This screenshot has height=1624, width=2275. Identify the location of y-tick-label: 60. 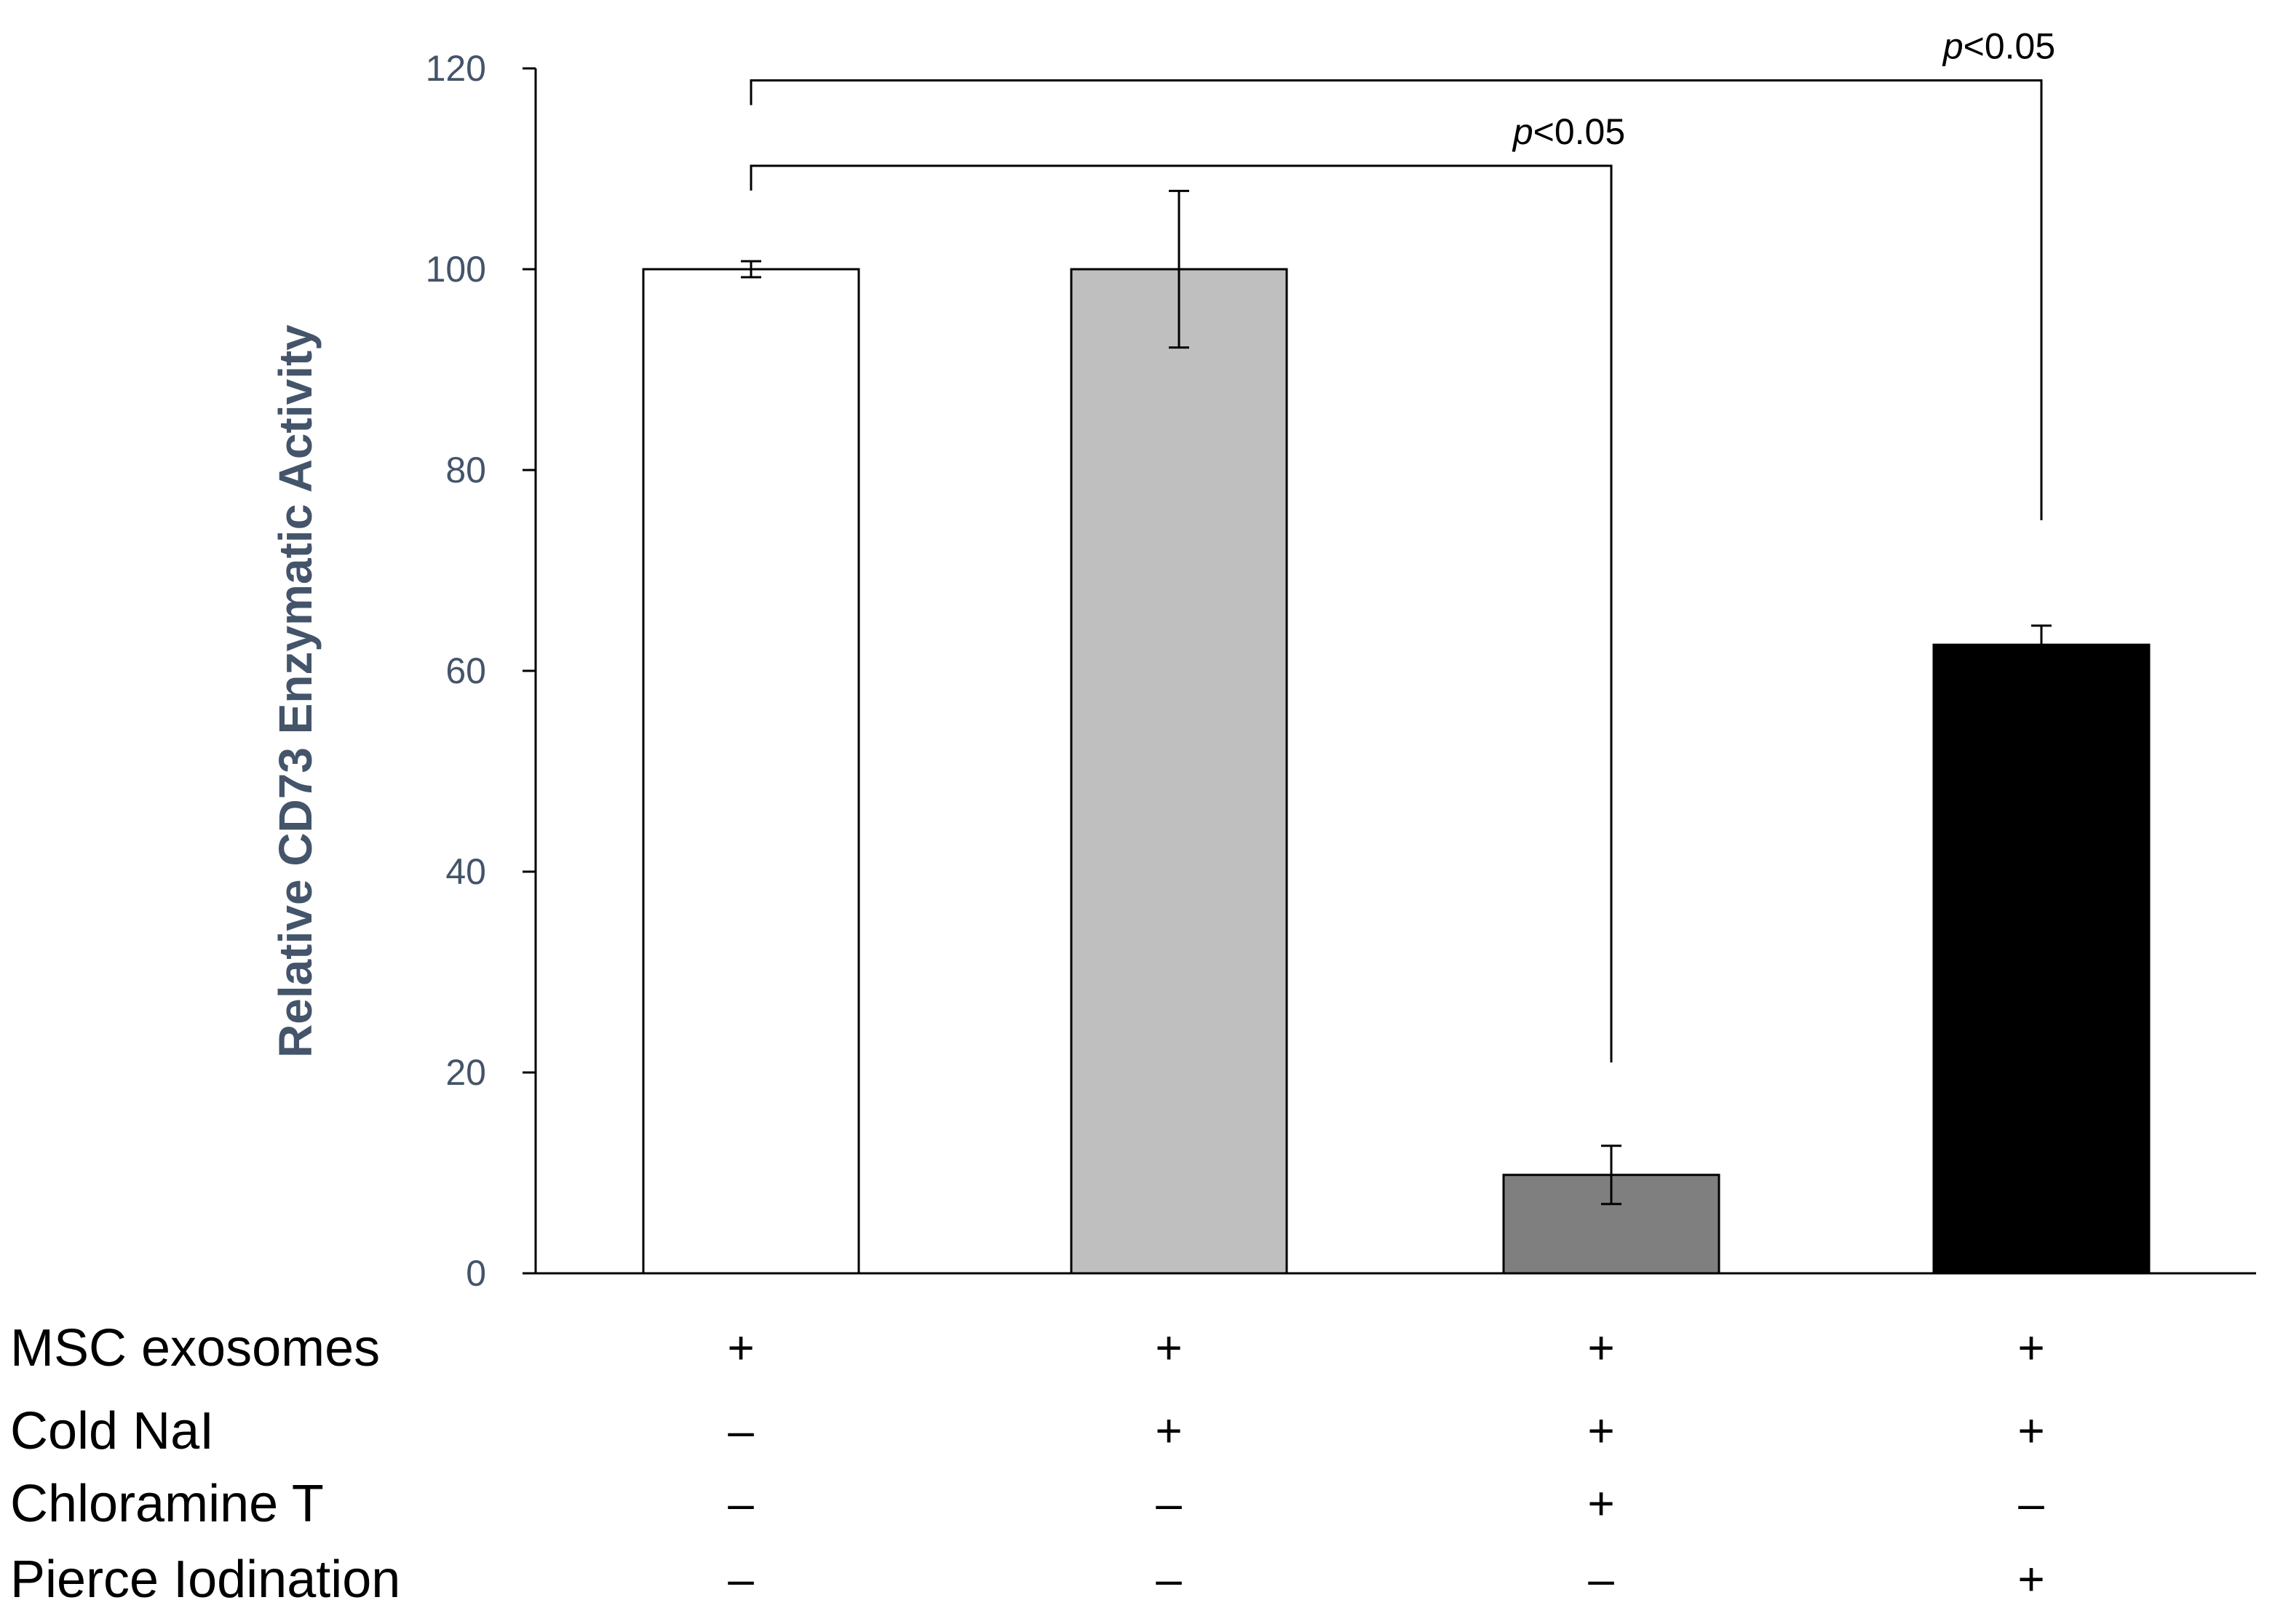
(465, 670).